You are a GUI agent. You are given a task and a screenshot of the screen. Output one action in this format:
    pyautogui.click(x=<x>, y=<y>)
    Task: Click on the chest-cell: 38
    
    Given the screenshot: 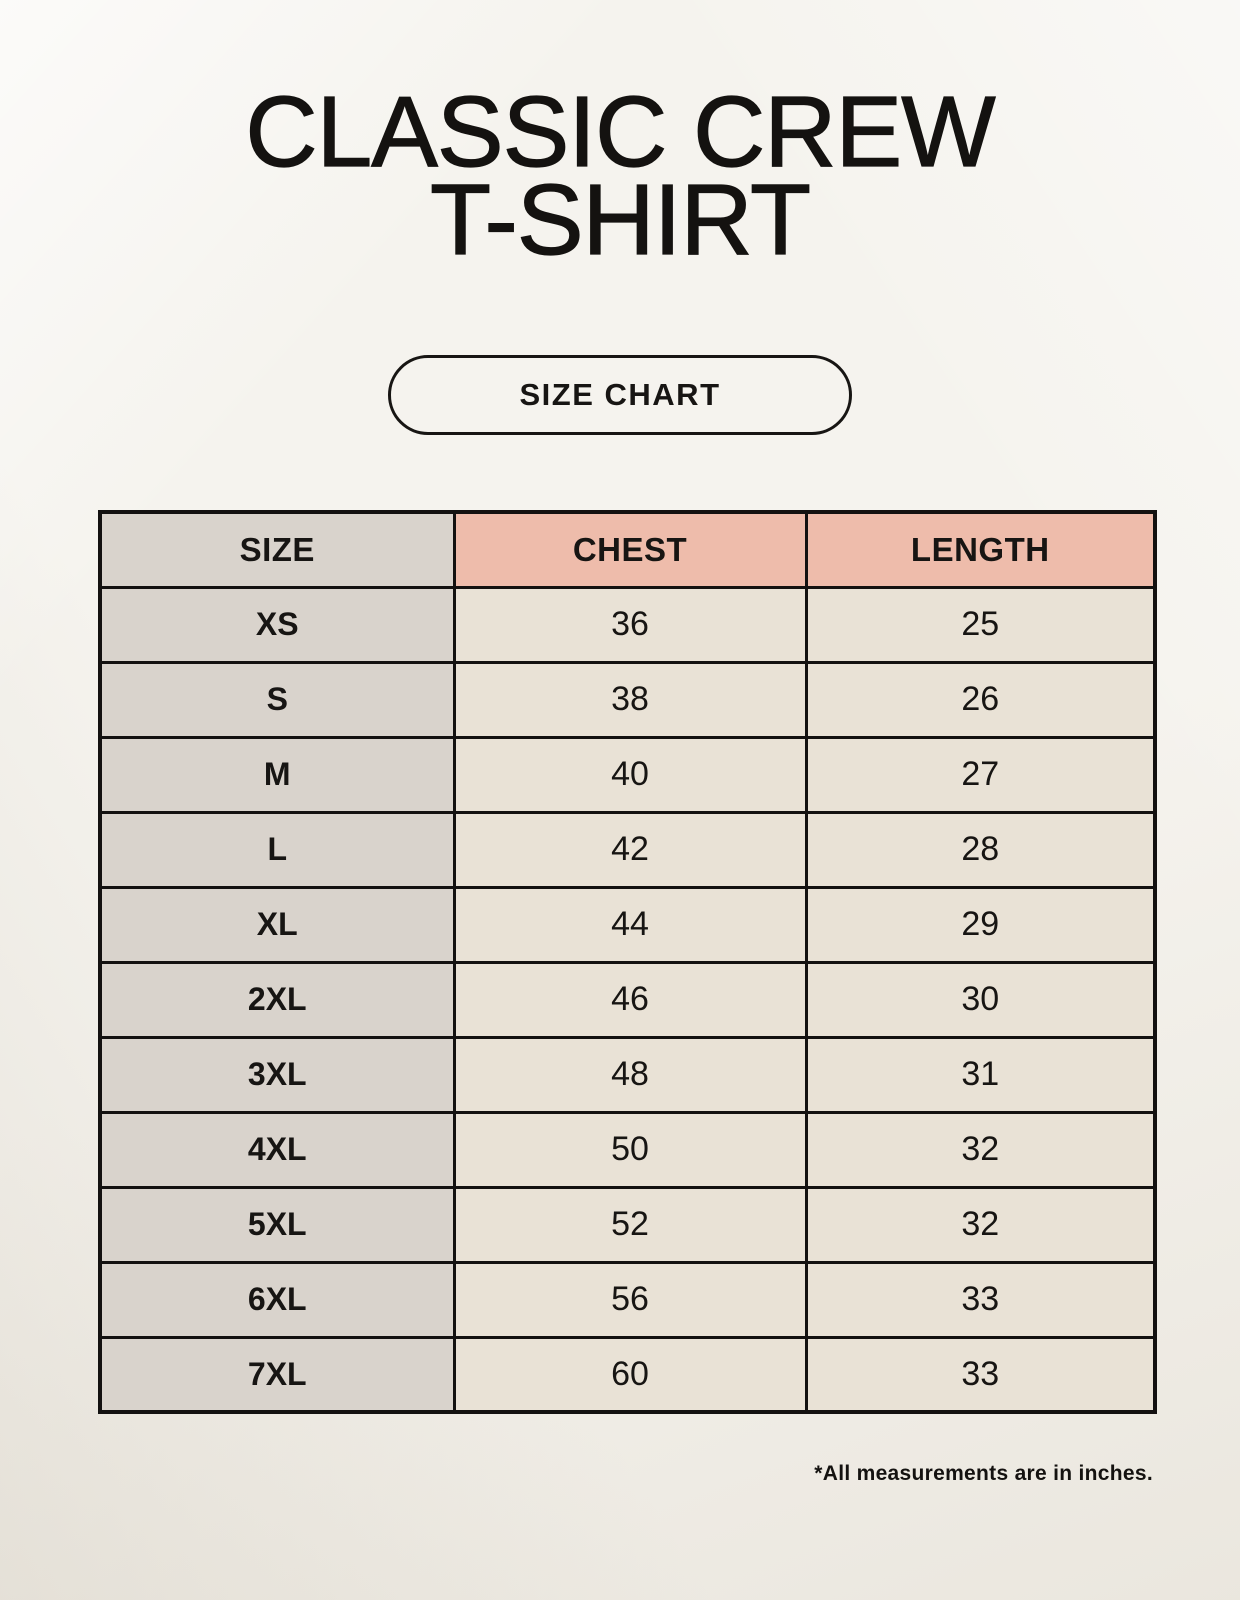 What is the action you would take?
    pyautogui.click(x=630, y=699)
    